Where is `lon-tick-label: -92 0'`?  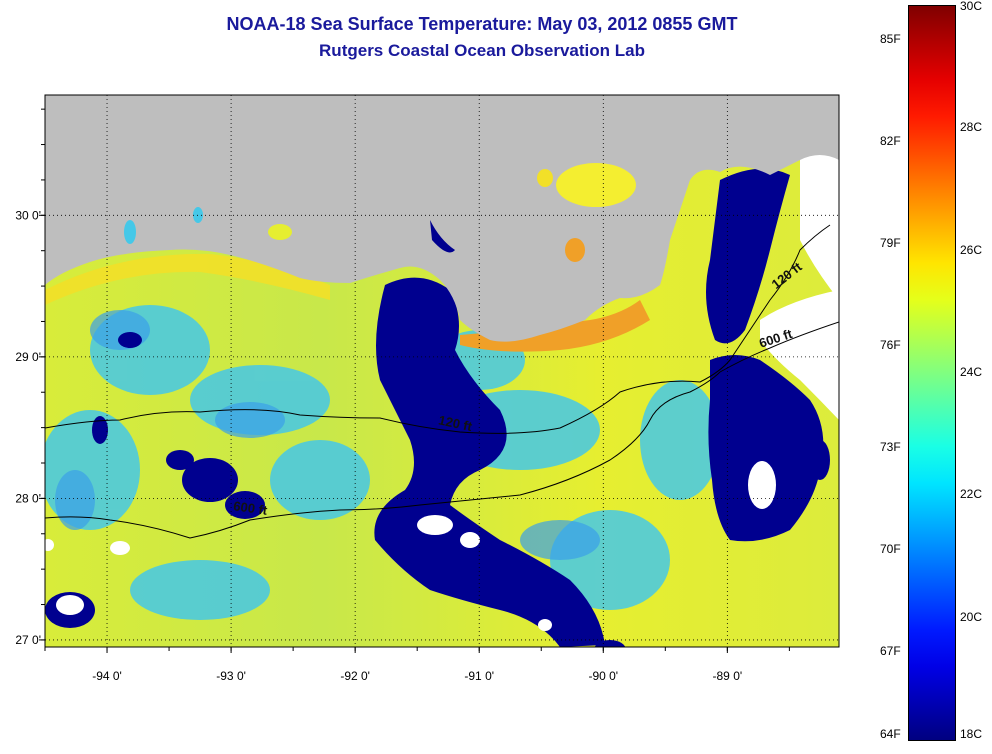 lon-tick-label: -92 0' is located at coordinates (355, 676).